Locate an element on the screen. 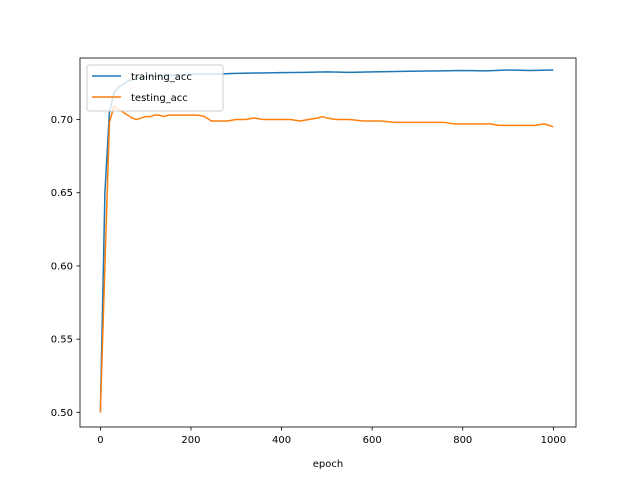 This screenshot has height=480, width=640. x-tick-label: 600 is located at coordinates (372, 440).